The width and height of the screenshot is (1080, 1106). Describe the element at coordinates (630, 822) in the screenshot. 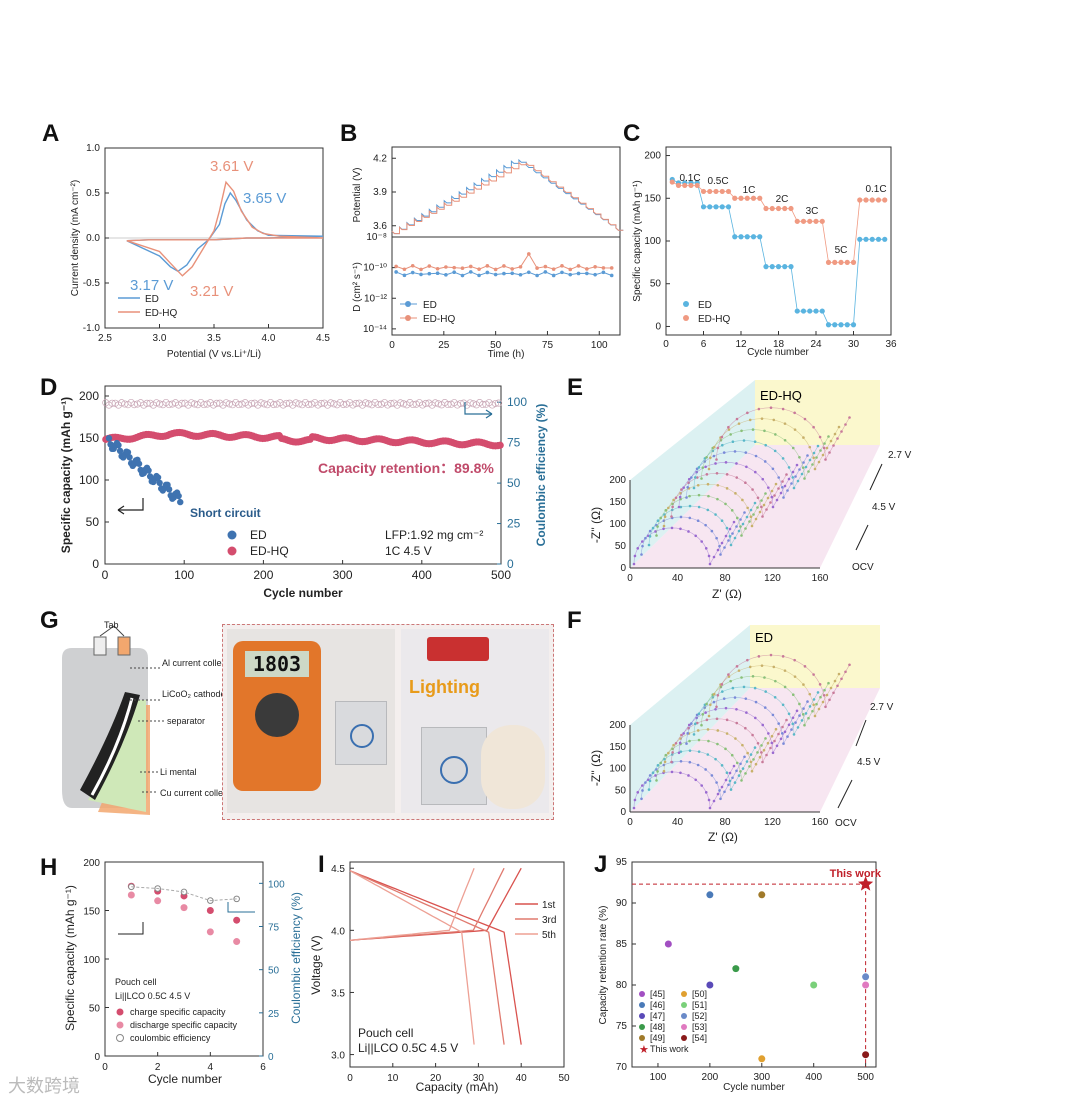

I see `panel-f-xtick-label: 0` at that location.